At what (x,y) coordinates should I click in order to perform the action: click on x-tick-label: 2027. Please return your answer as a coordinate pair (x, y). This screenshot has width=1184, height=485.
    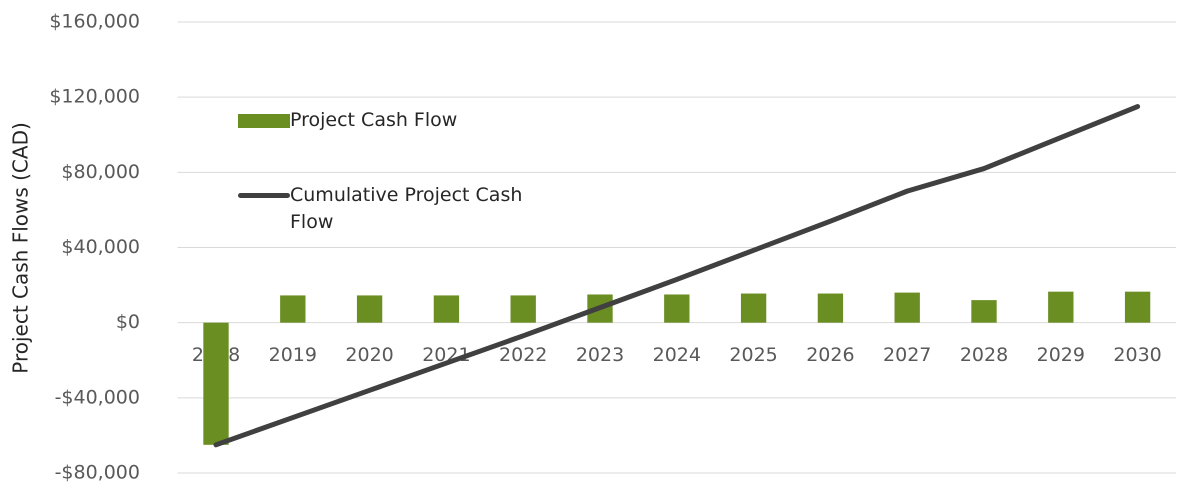
    Looking at the image, I should click on (907, 355).